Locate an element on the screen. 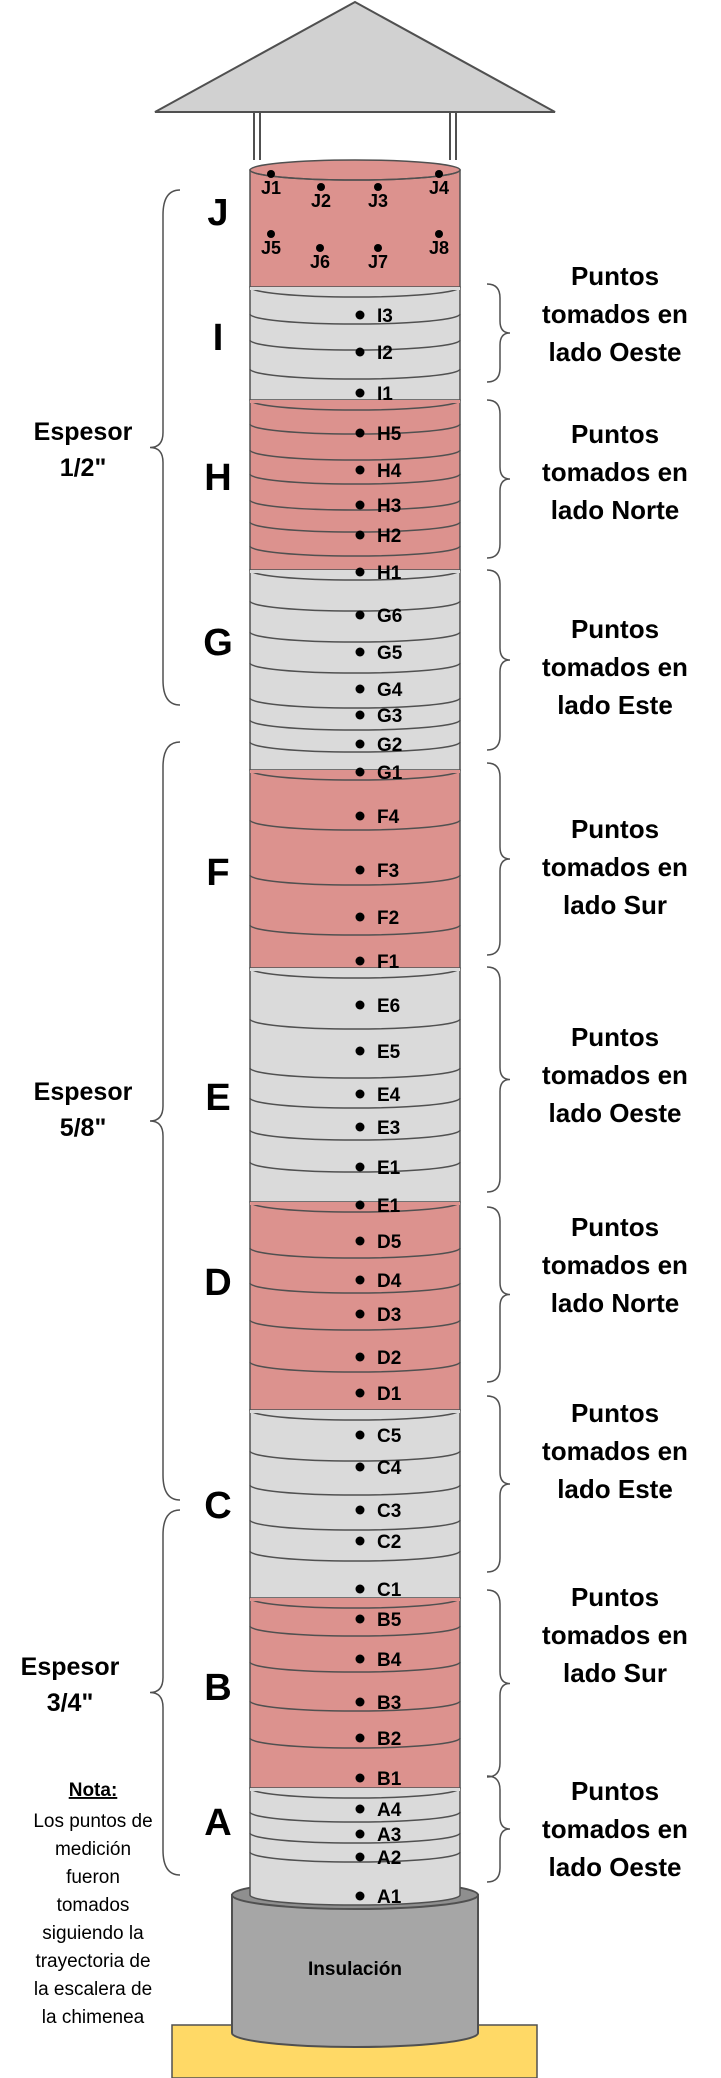  point-label: F2 is located at coordinates (388, 918).